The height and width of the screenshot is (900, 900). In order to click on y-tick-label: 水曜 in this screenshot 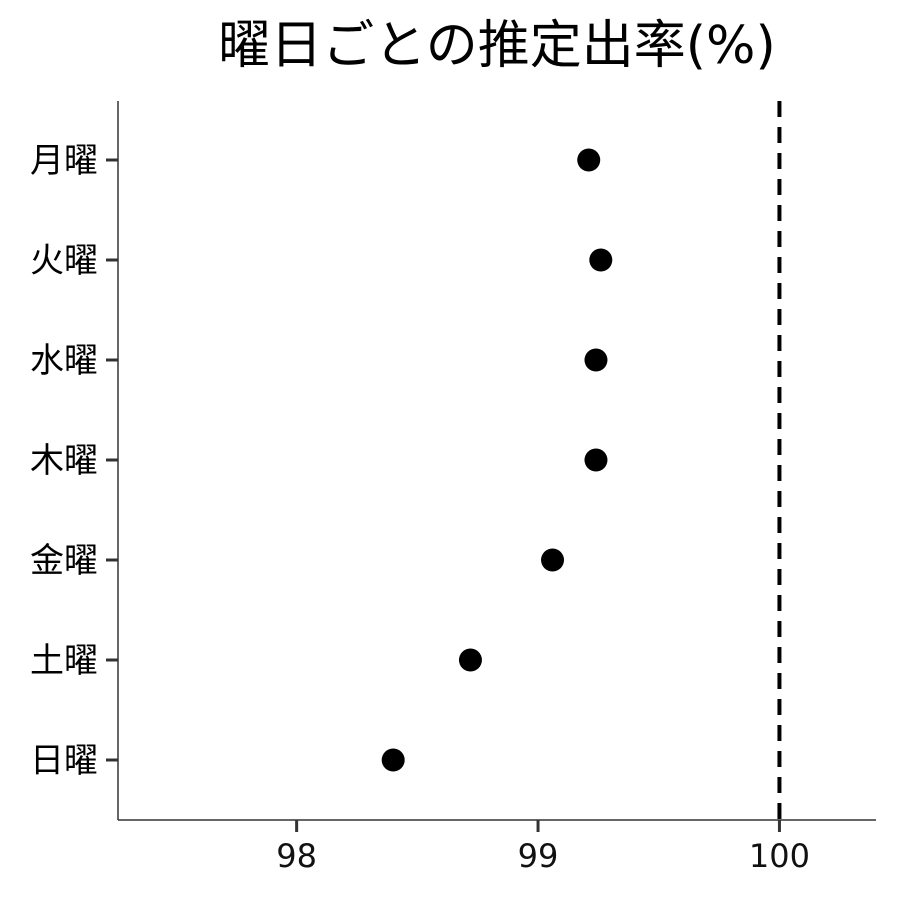, I will do `click(64, 361)`.